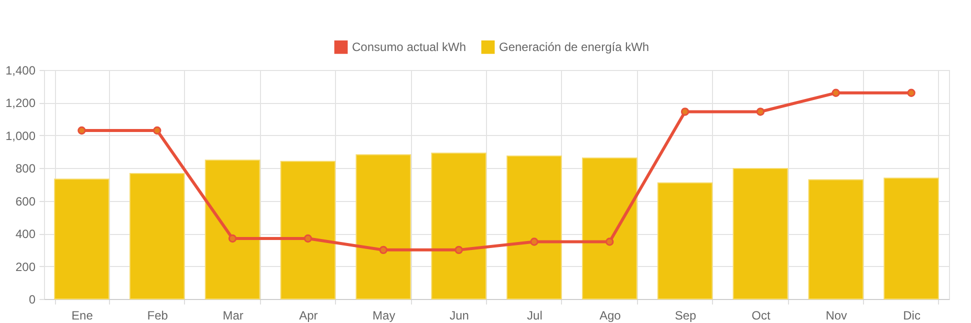 The image size is (971, 323). Describe the element at coordinates (384, 315) in the screenshot. I see `x-tick-label: May` at that location.